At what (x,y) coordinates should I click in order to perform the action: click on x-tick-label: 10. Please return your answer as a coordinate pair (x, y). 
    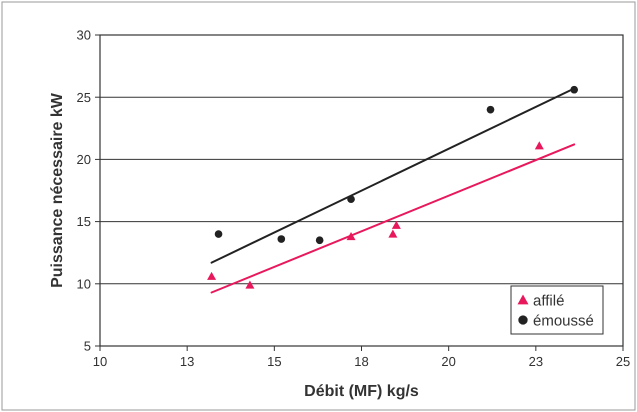
    Looking at the image, I should click on (100, 361).